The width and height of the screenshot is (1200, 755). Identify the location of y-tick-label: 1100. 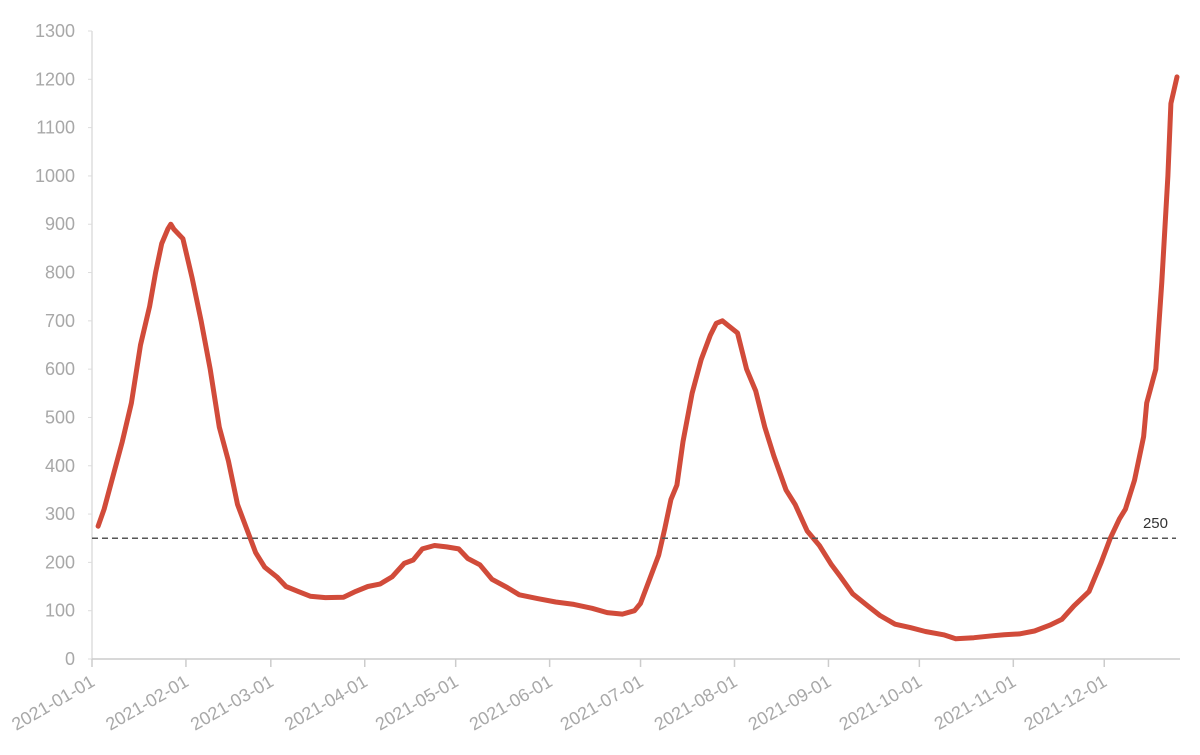
(55, 128).